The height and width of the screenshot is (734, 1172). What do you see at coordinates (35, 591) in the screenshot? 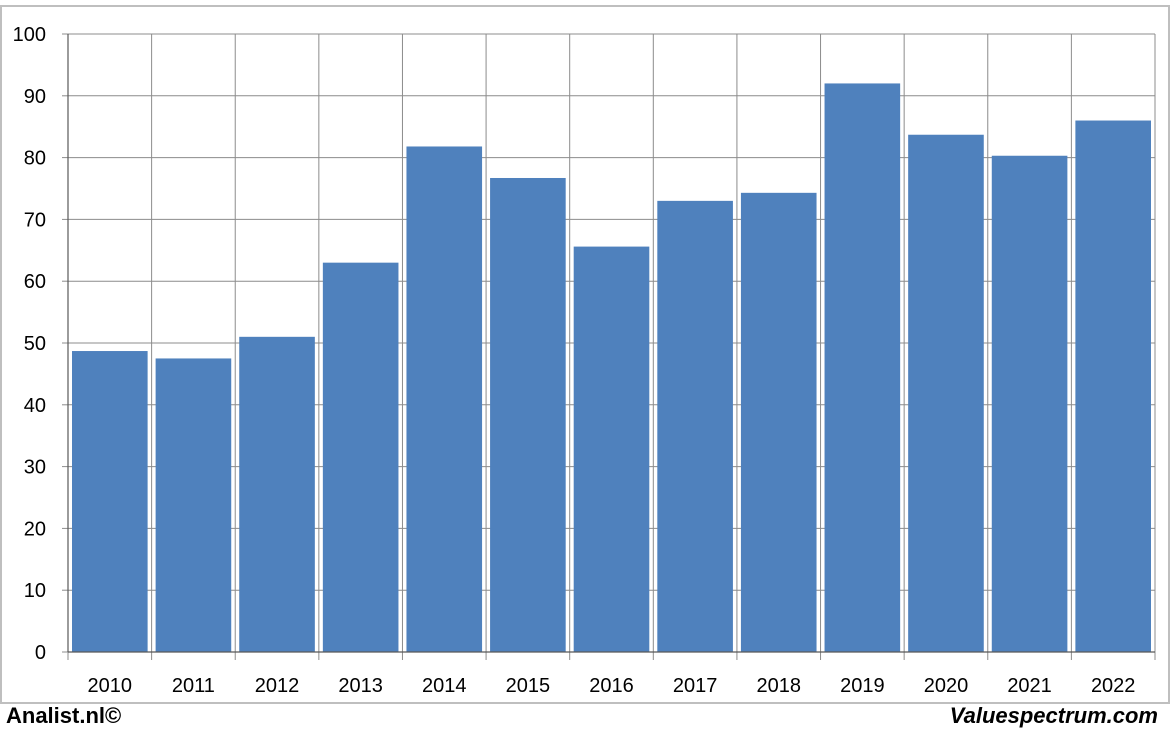
I see `y-tick-label: 10` at bounding box center [35, 591].